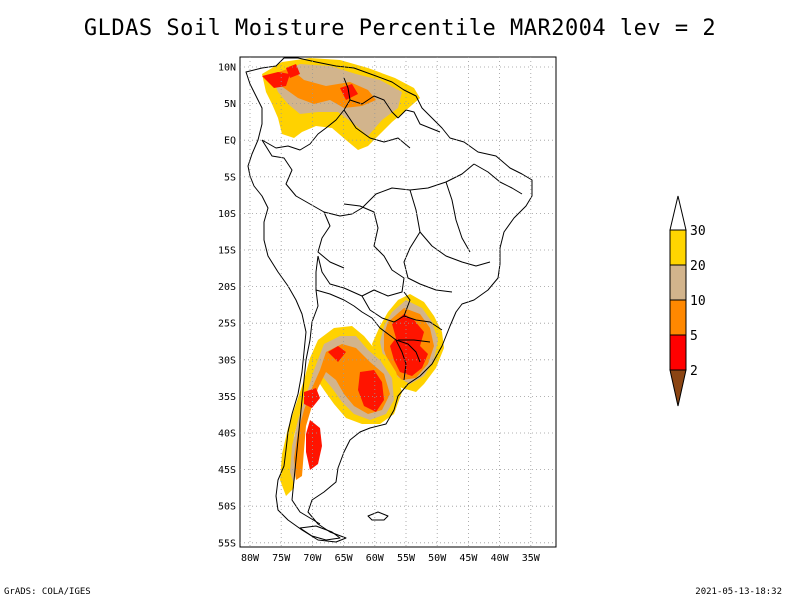 This screenshot has height=600, width=800. Describe the element at coordinates (281, 558) in the screenshot. I see `lon-tick-label: 75W` at that location.